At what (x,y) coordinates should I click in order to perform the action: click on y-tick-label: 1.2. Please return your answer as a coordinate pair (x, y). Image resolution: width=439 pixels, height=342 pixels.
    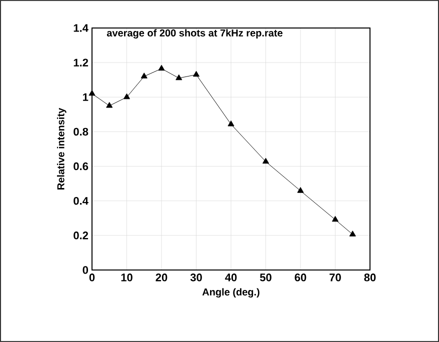
    Looking at the image, I should click on (81, 62).